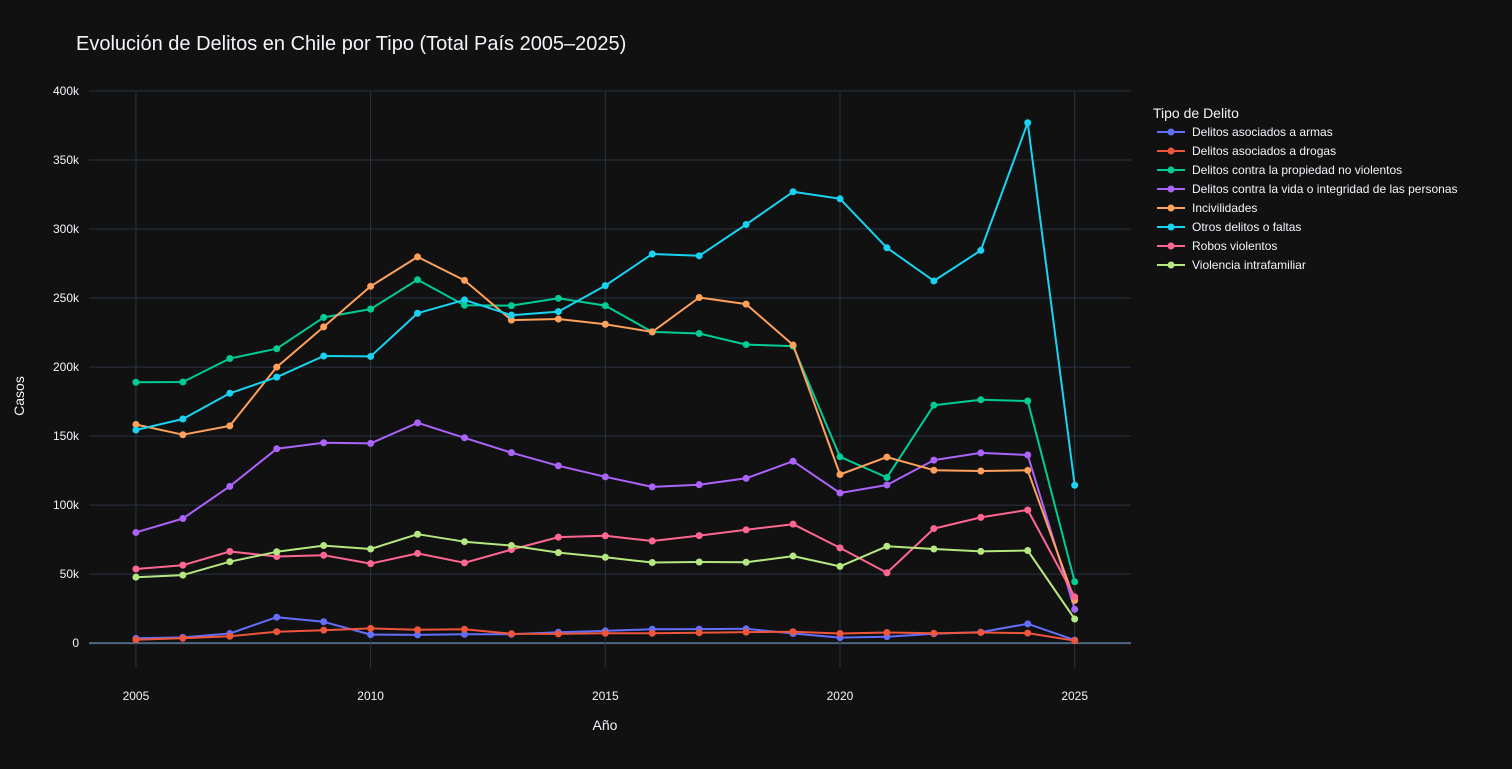 Image resolution: width=1512 pixels, height=769 pixels. I want to click on legend-item: Delitos asociados a drogas, so click(1246, 151).